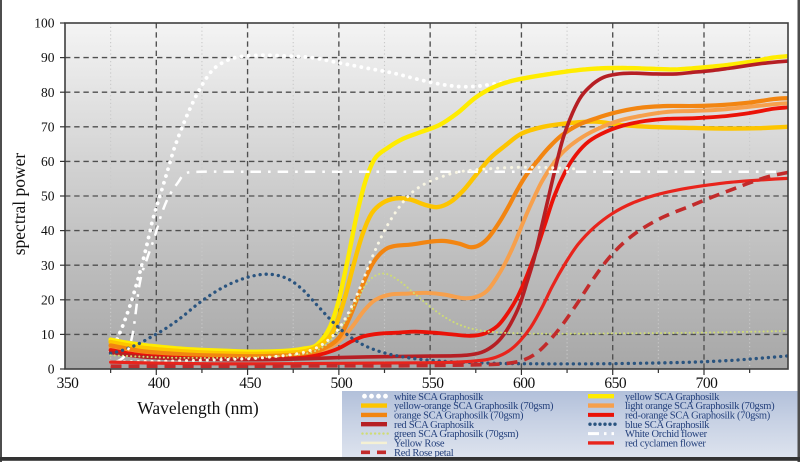  Describe the element at coordinates (667, 425) in the screenshot. I see `svg-text: blue SCA Graphosilk` at that location.